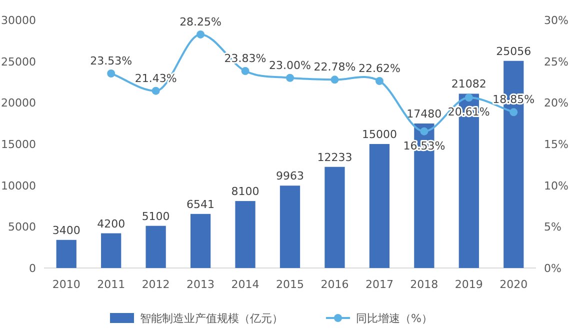 This screenshot has height=336, width=588. I want to click on x-tick-label: 2012, so click(156, 284).